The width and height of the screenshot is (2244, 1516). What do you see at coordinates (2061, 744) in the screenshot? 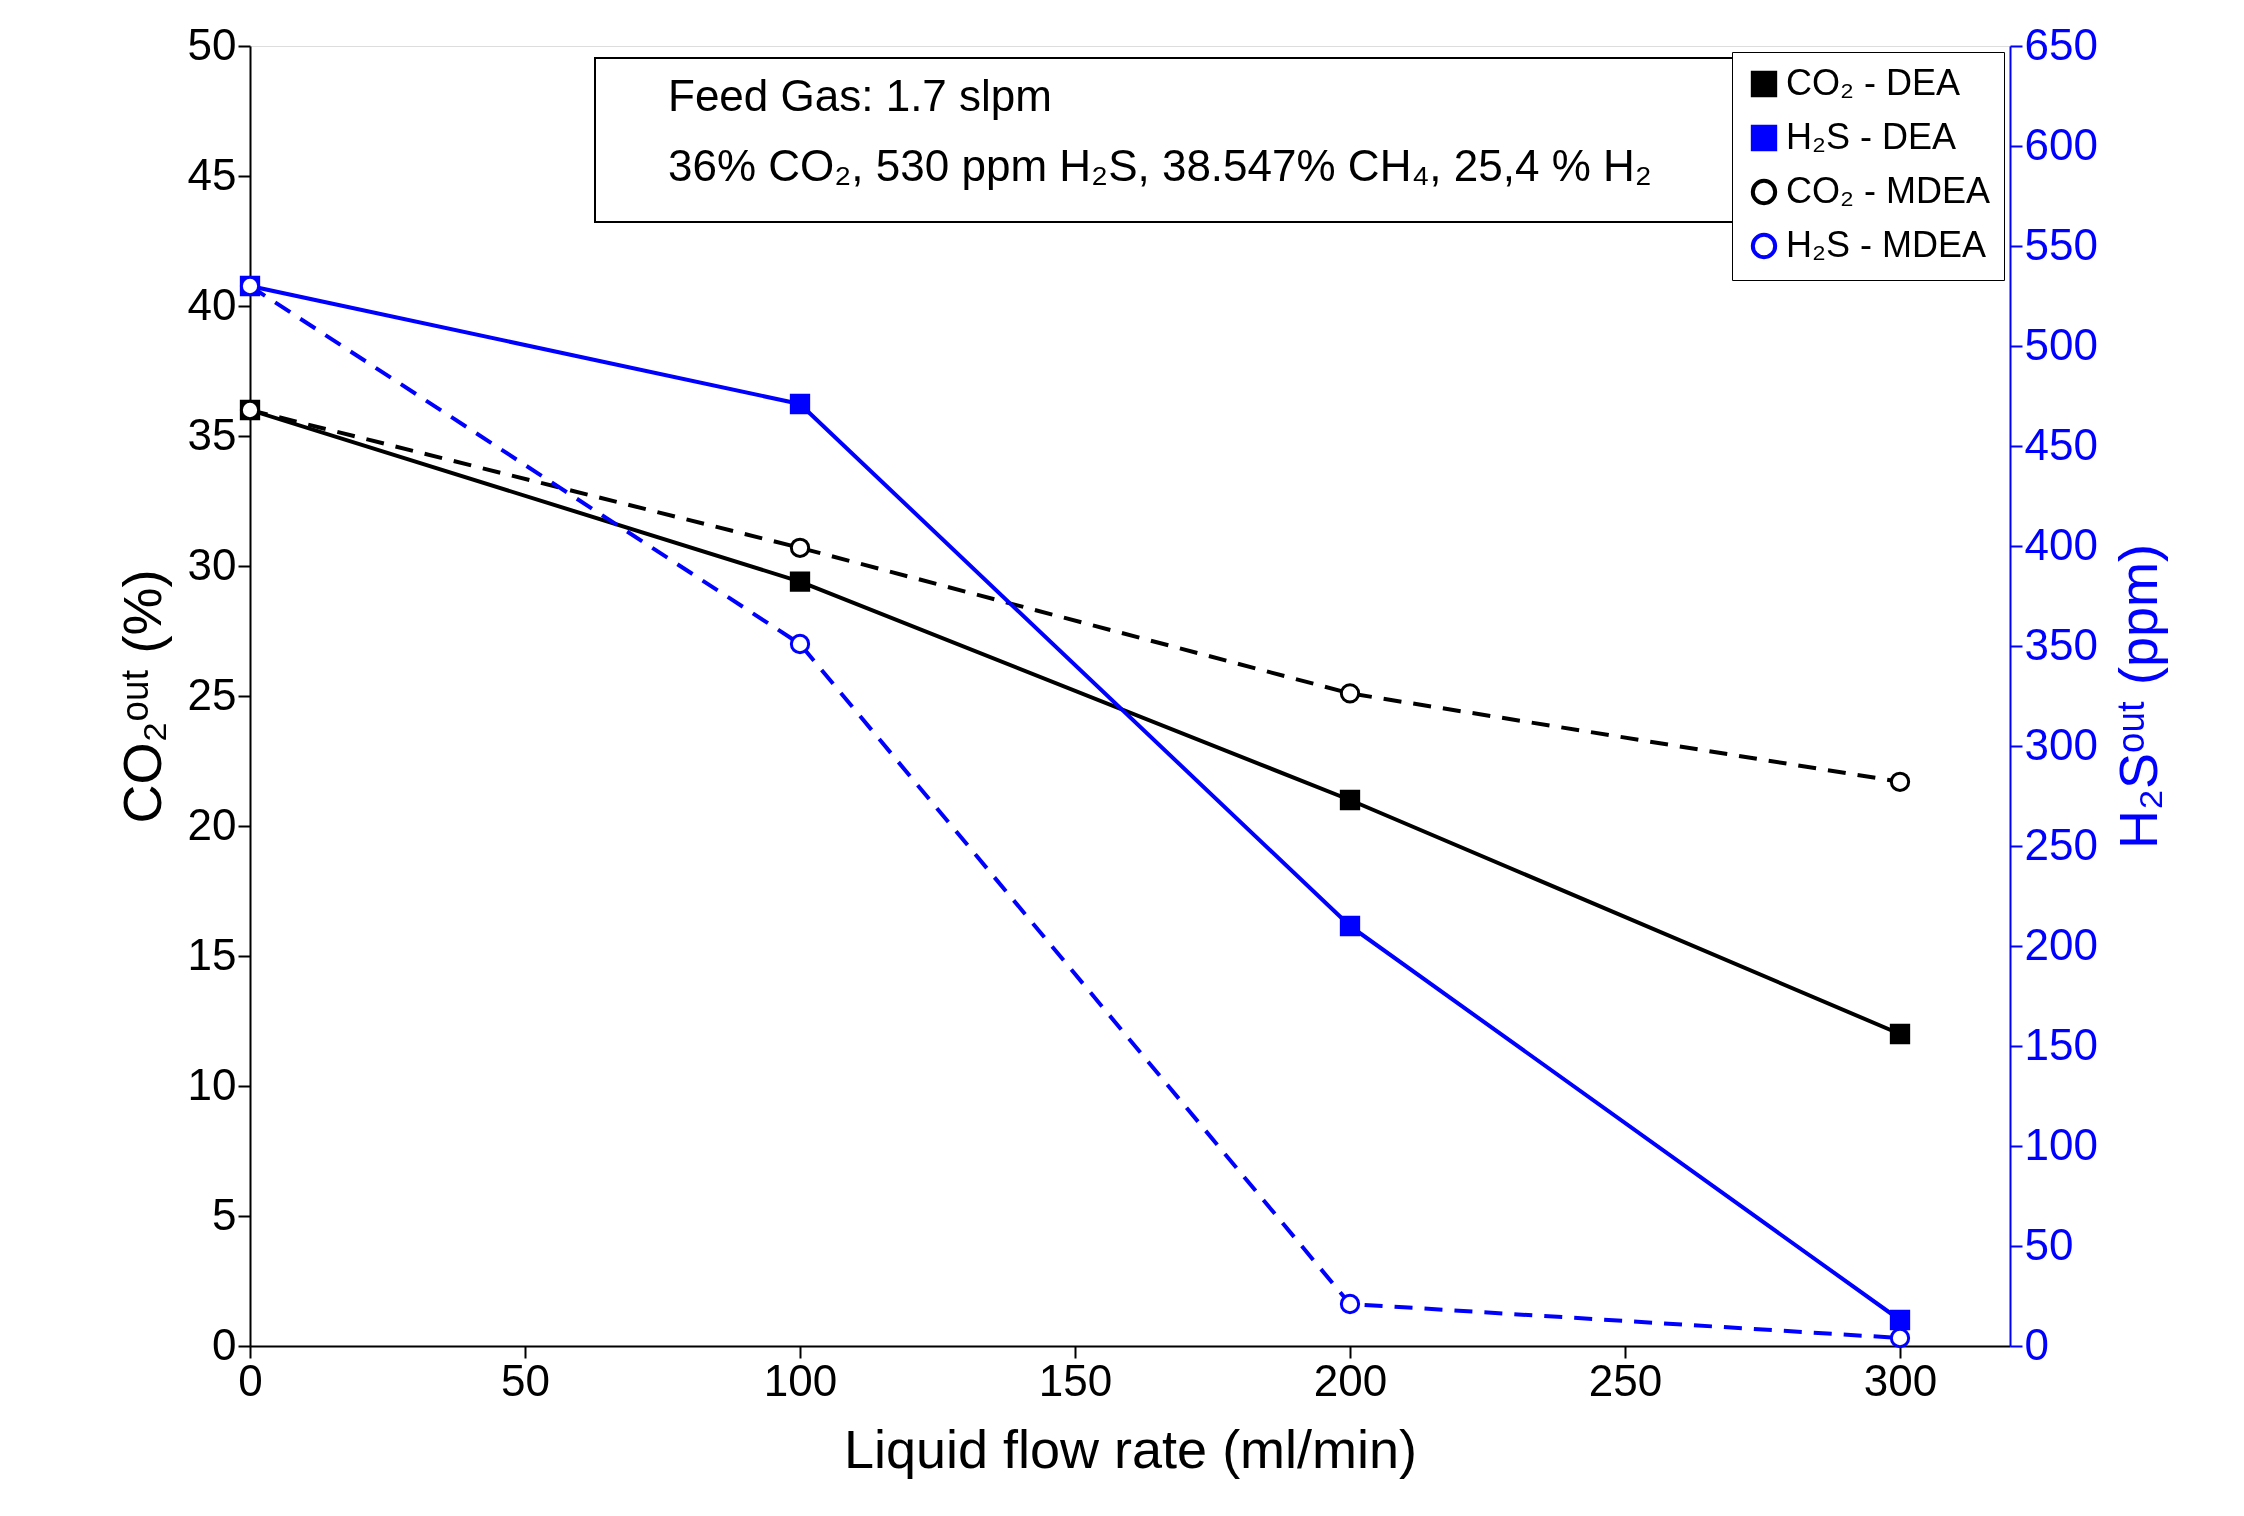
I see `y2-tick-label: 300` at bounding box center [2061, 744].